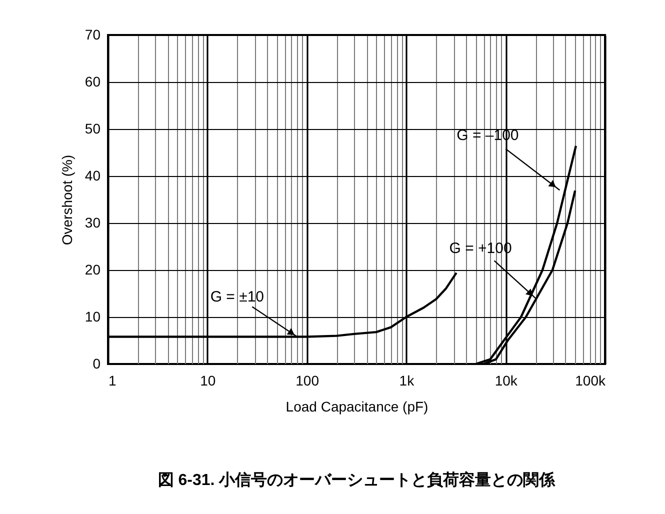  What do you see at coordinates (112, 380) in the screenshot?
I see `x-tick-label: 1` at bounding box center [112, 380].